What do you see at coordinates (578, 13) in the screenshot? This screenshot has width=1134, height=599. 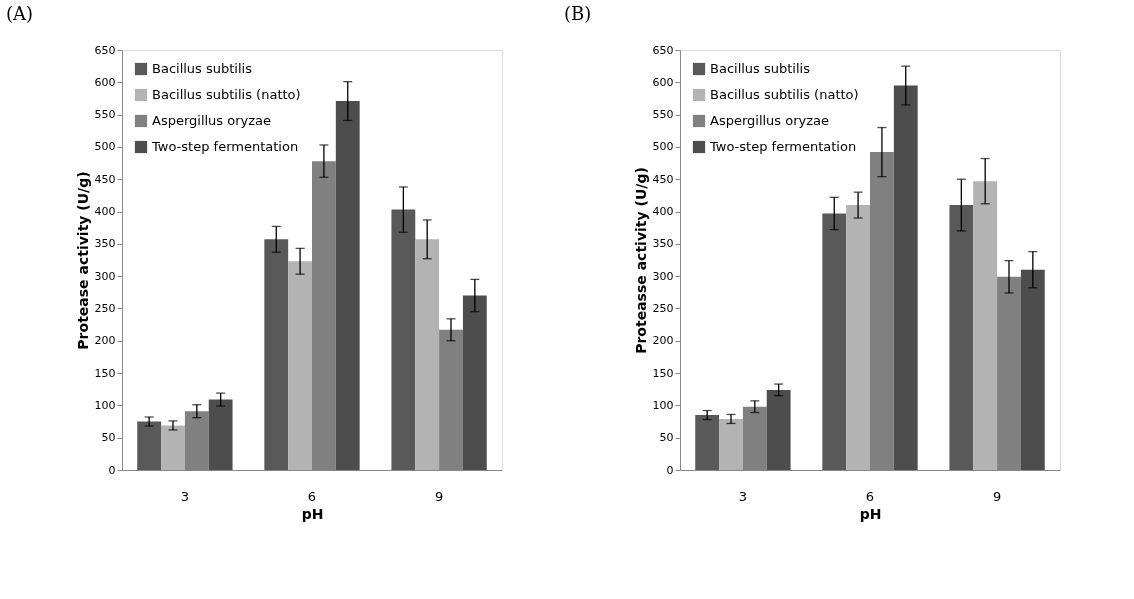 I see `chart-title: (B)` at bounding box center [578, 13].